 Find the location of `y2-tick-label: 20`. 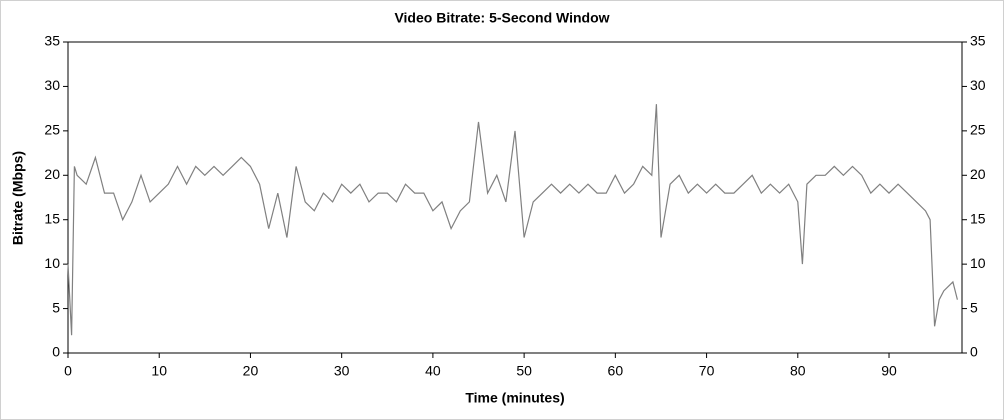

y2-tick-label: 20 is located at coordinates (978, 174).